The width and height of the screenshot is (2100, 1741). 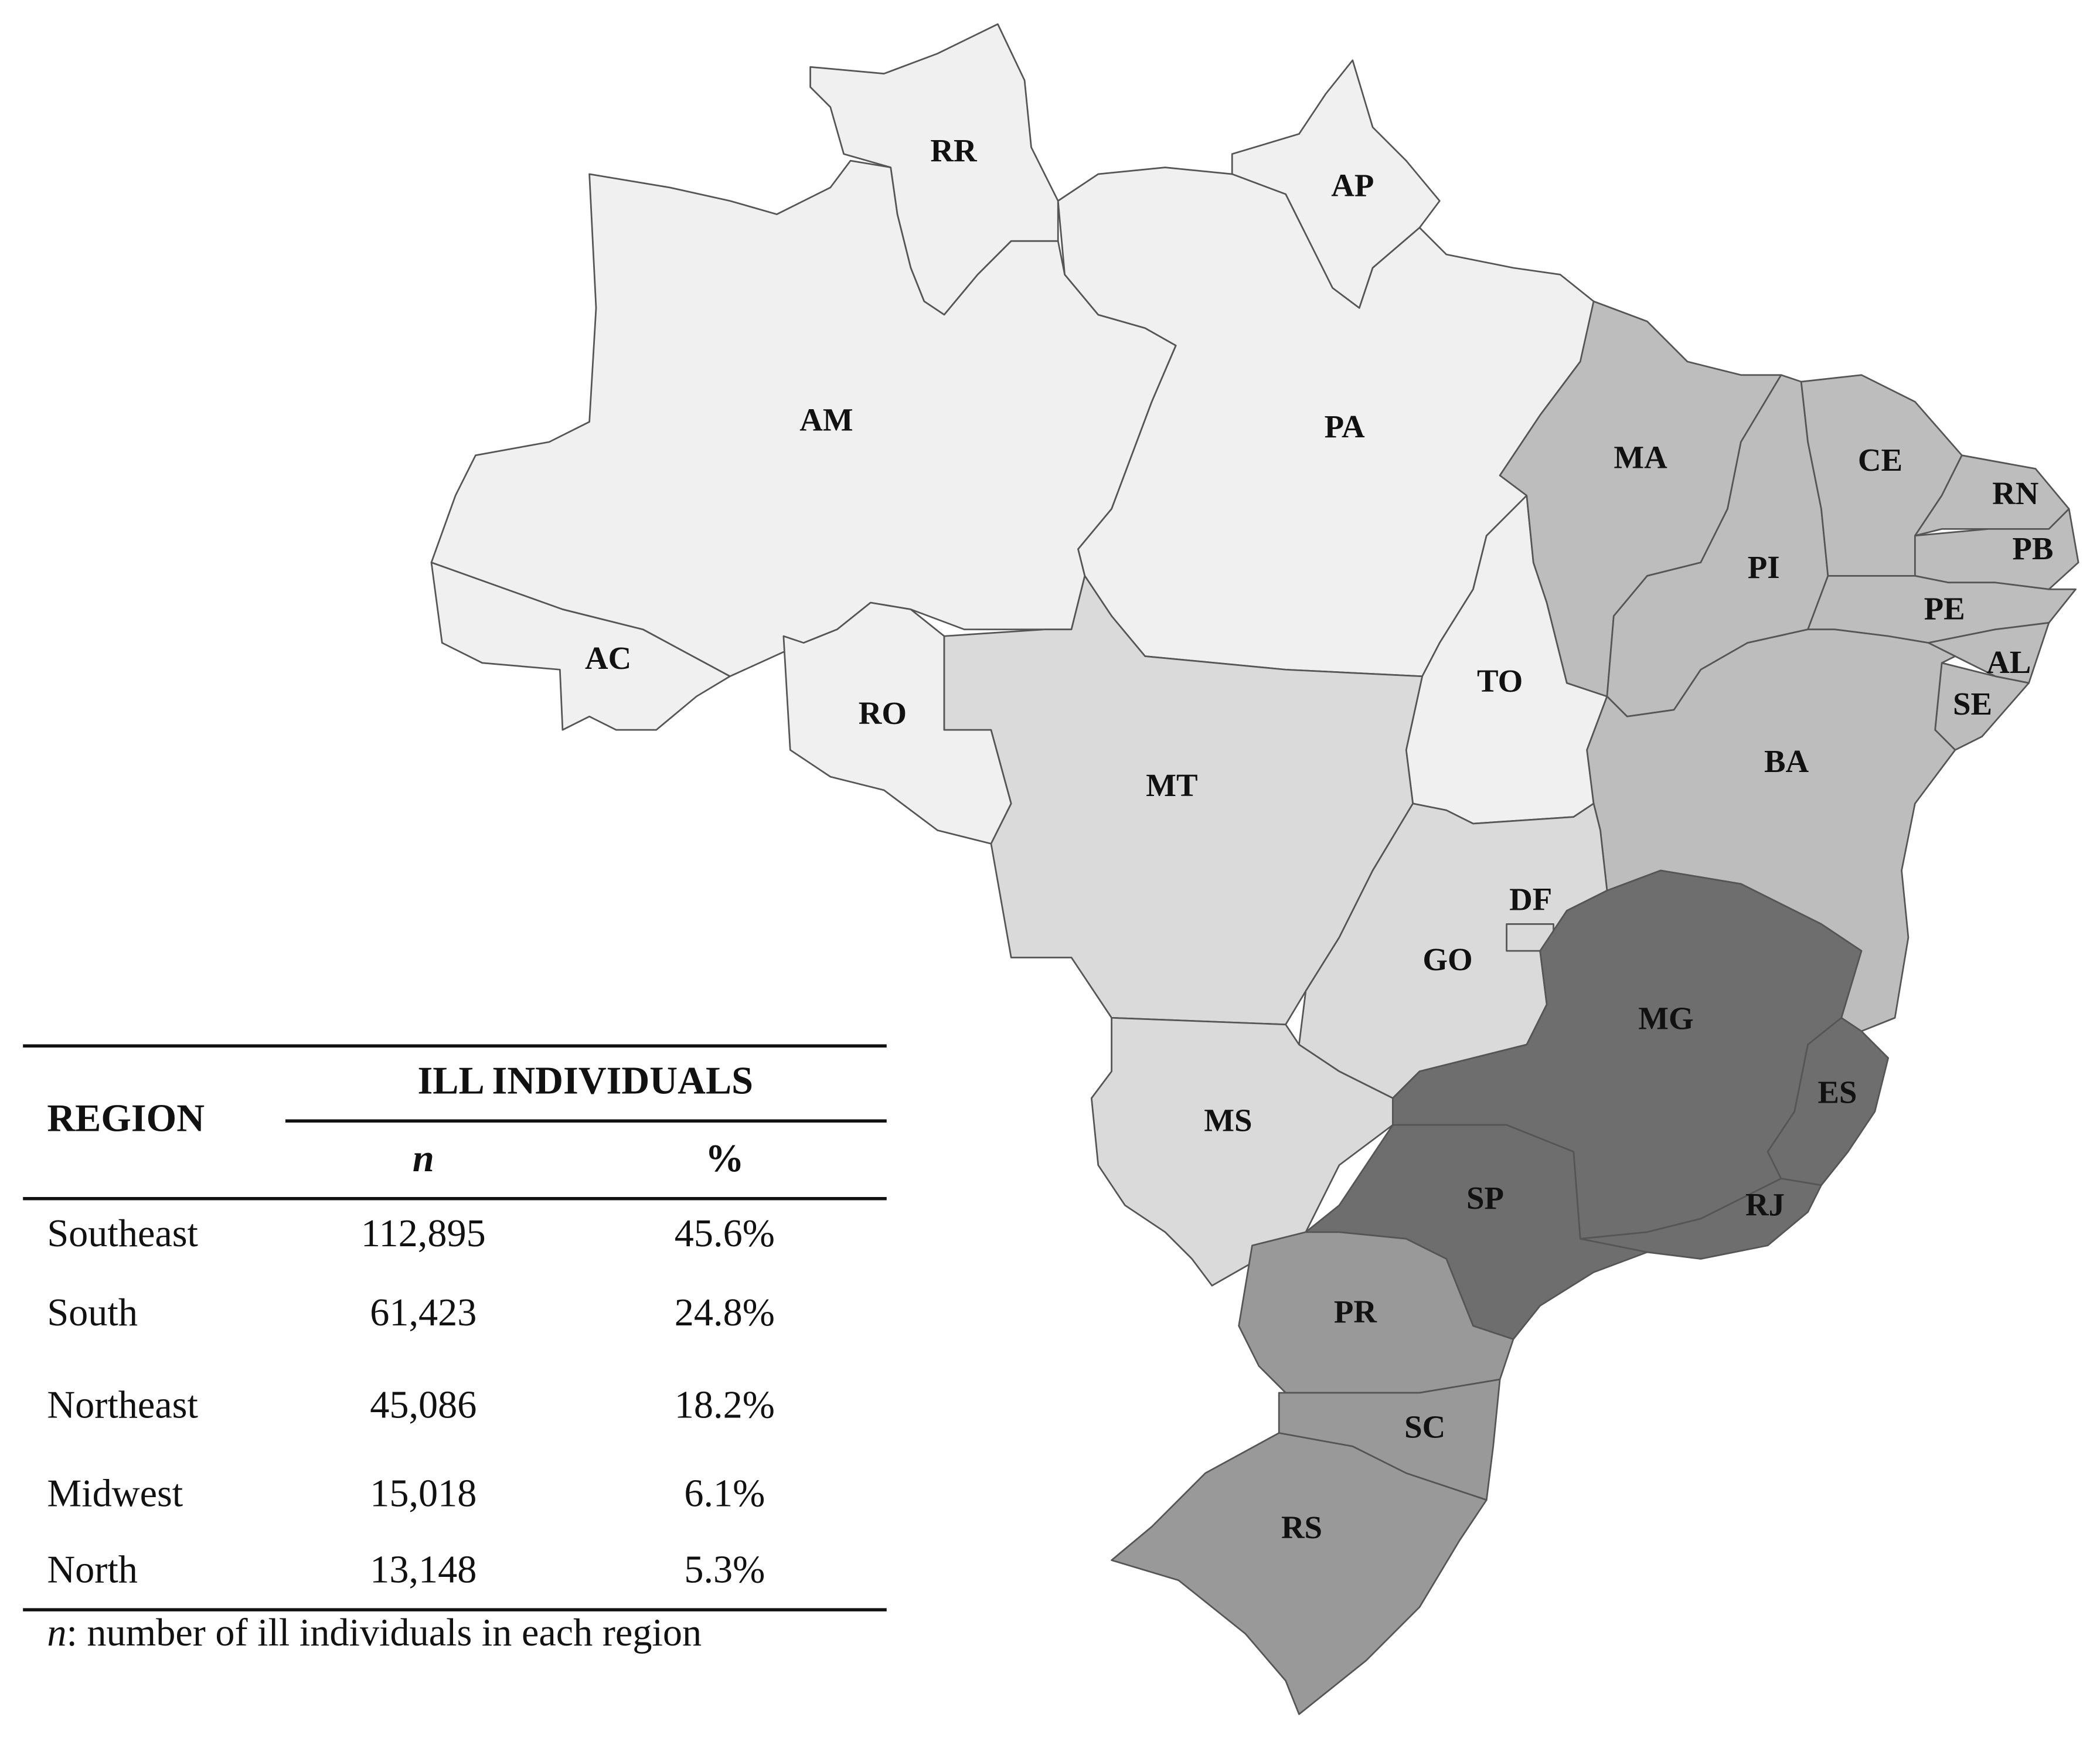 I want to click on state-label: PA, so click(x=1345, y=426).